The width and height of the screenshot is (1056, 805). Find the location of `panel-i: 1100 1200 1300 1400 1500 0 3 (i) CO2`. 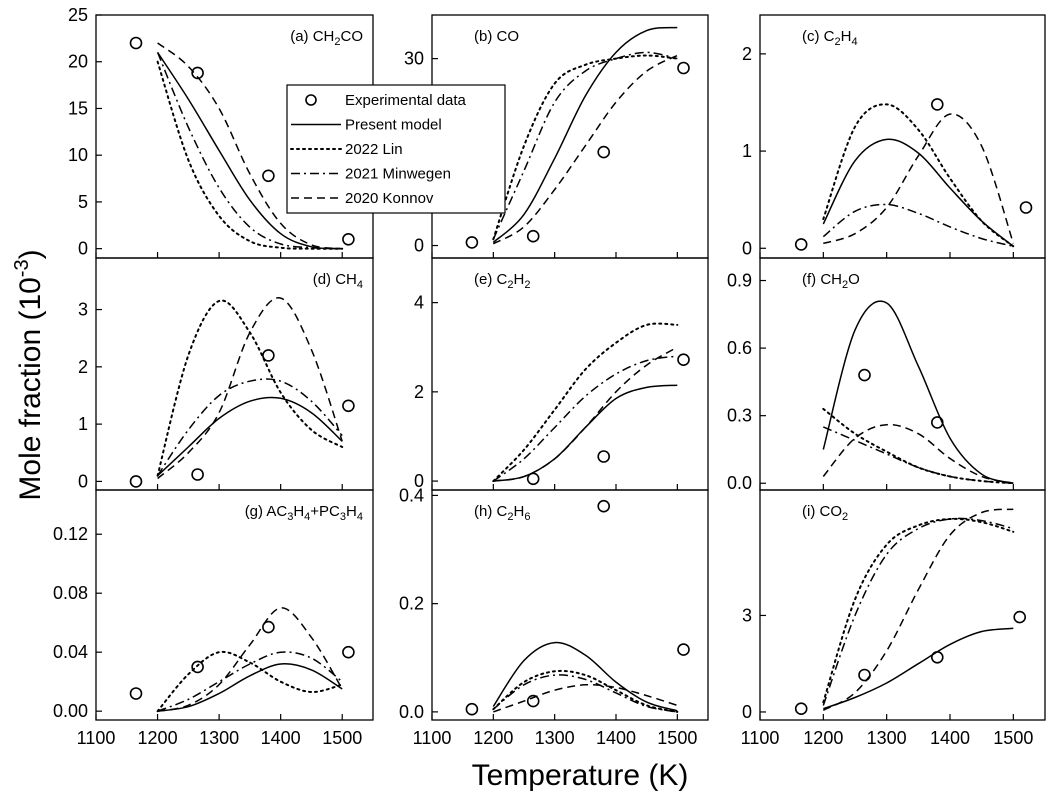

panel-i: 1100 1200 1300 1400 1500 0 3 (i) CO2 is located at coordinates (893, 618).